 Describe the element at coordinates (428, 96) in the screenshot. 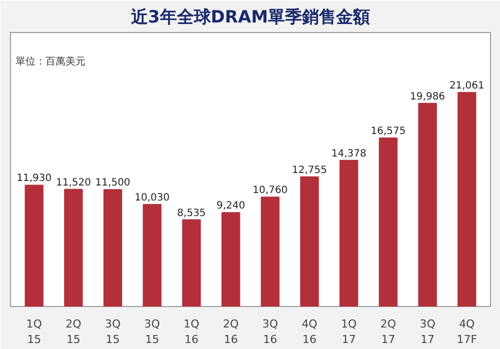

I see `data-label: 19,986` at that location.